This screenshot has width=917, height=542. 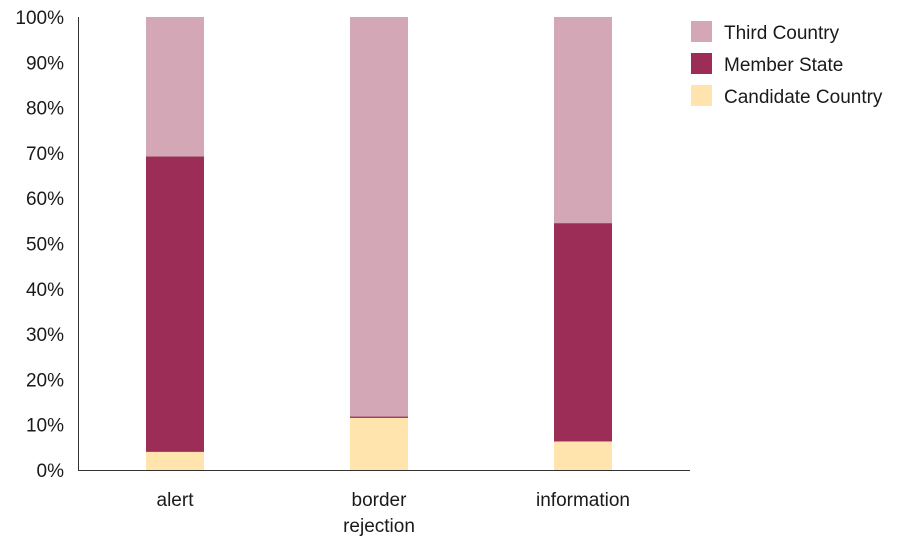 What do you see at coordinates (39, 18) in the screenshot?
I see `y-tick-label: 100%` at bounding box center [39, 18].